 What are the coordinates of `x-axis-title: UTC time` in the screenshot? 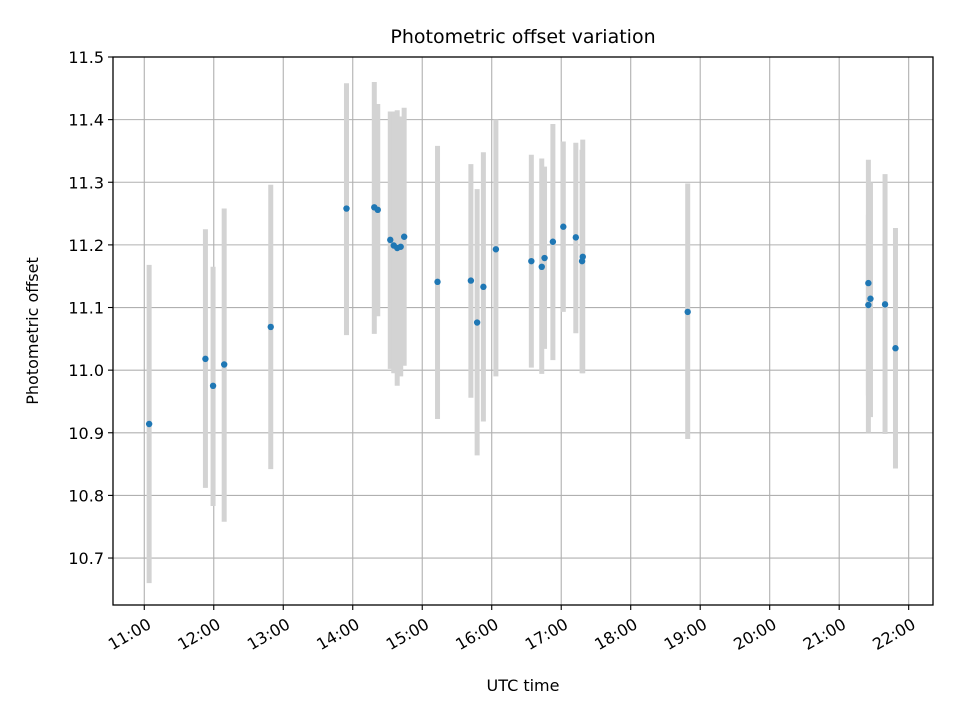 It's located at (523, 685).